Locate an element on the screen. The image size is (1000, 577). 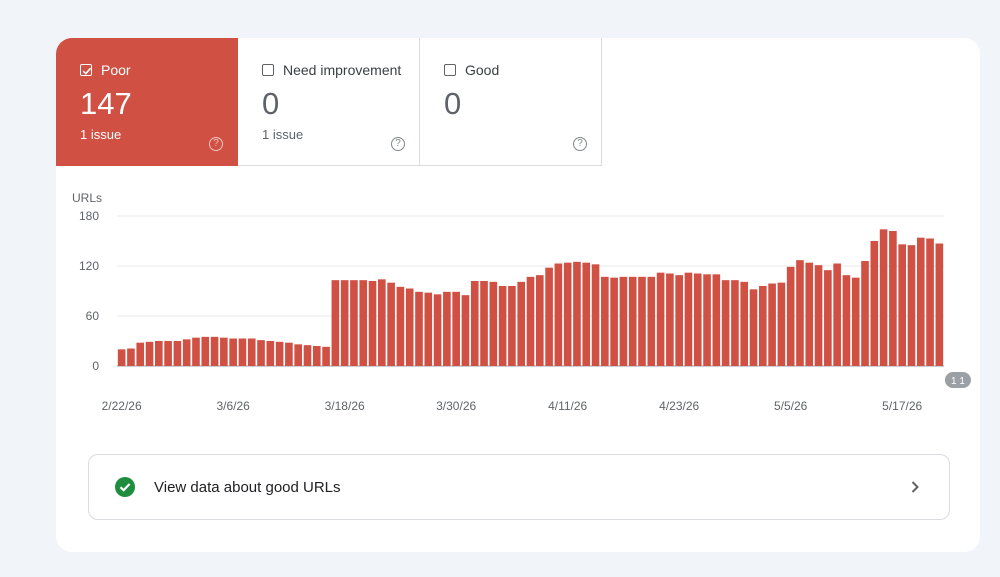
x-tick-label: 4/11/26 is located at coordinates (567, 406).